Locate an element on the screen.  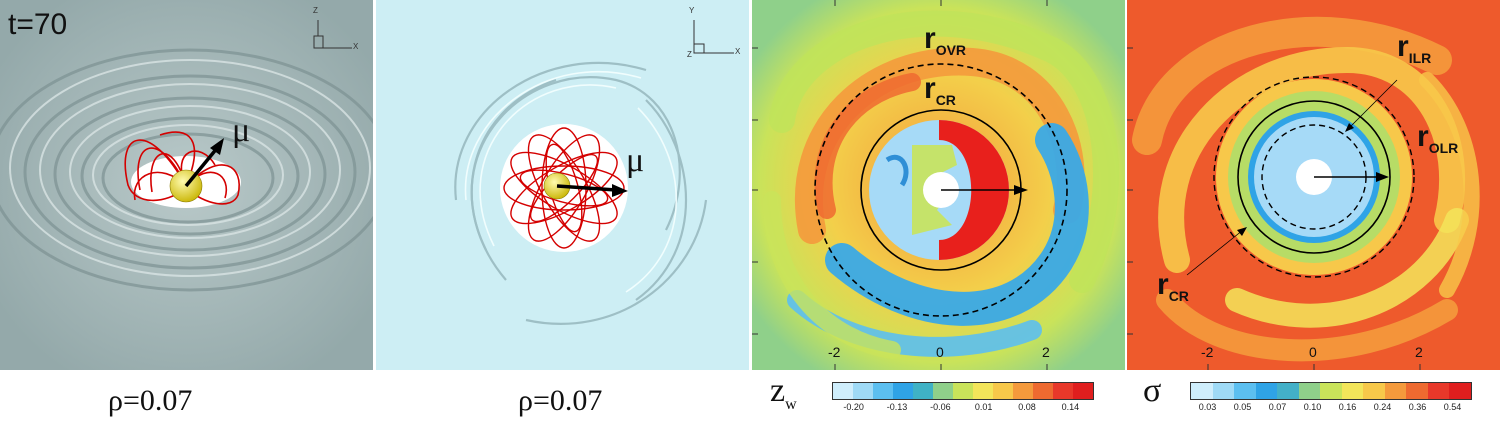
zw-symbol: zw is located at coordinates (783, 392).